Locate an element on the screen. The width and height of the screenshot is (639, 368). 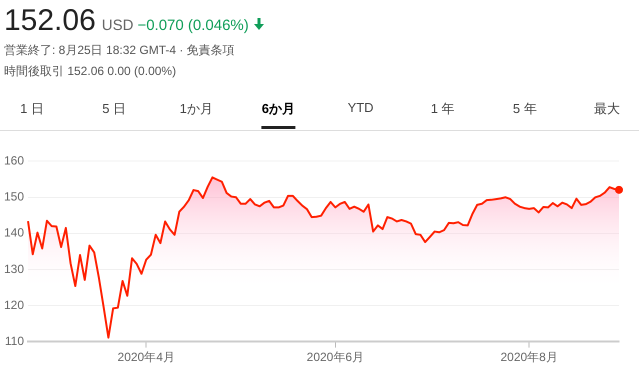
text: 時間後取引 152.06 0.00 (0.00%) is located at coordinates (90, 71).